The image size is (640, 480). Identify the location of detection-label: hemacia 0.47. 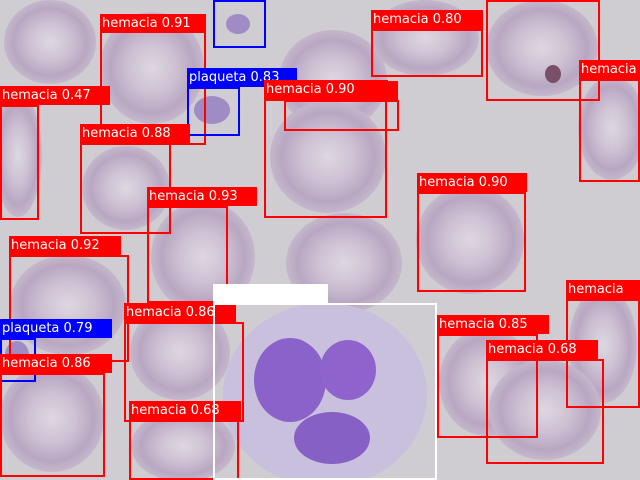
(55, 95).